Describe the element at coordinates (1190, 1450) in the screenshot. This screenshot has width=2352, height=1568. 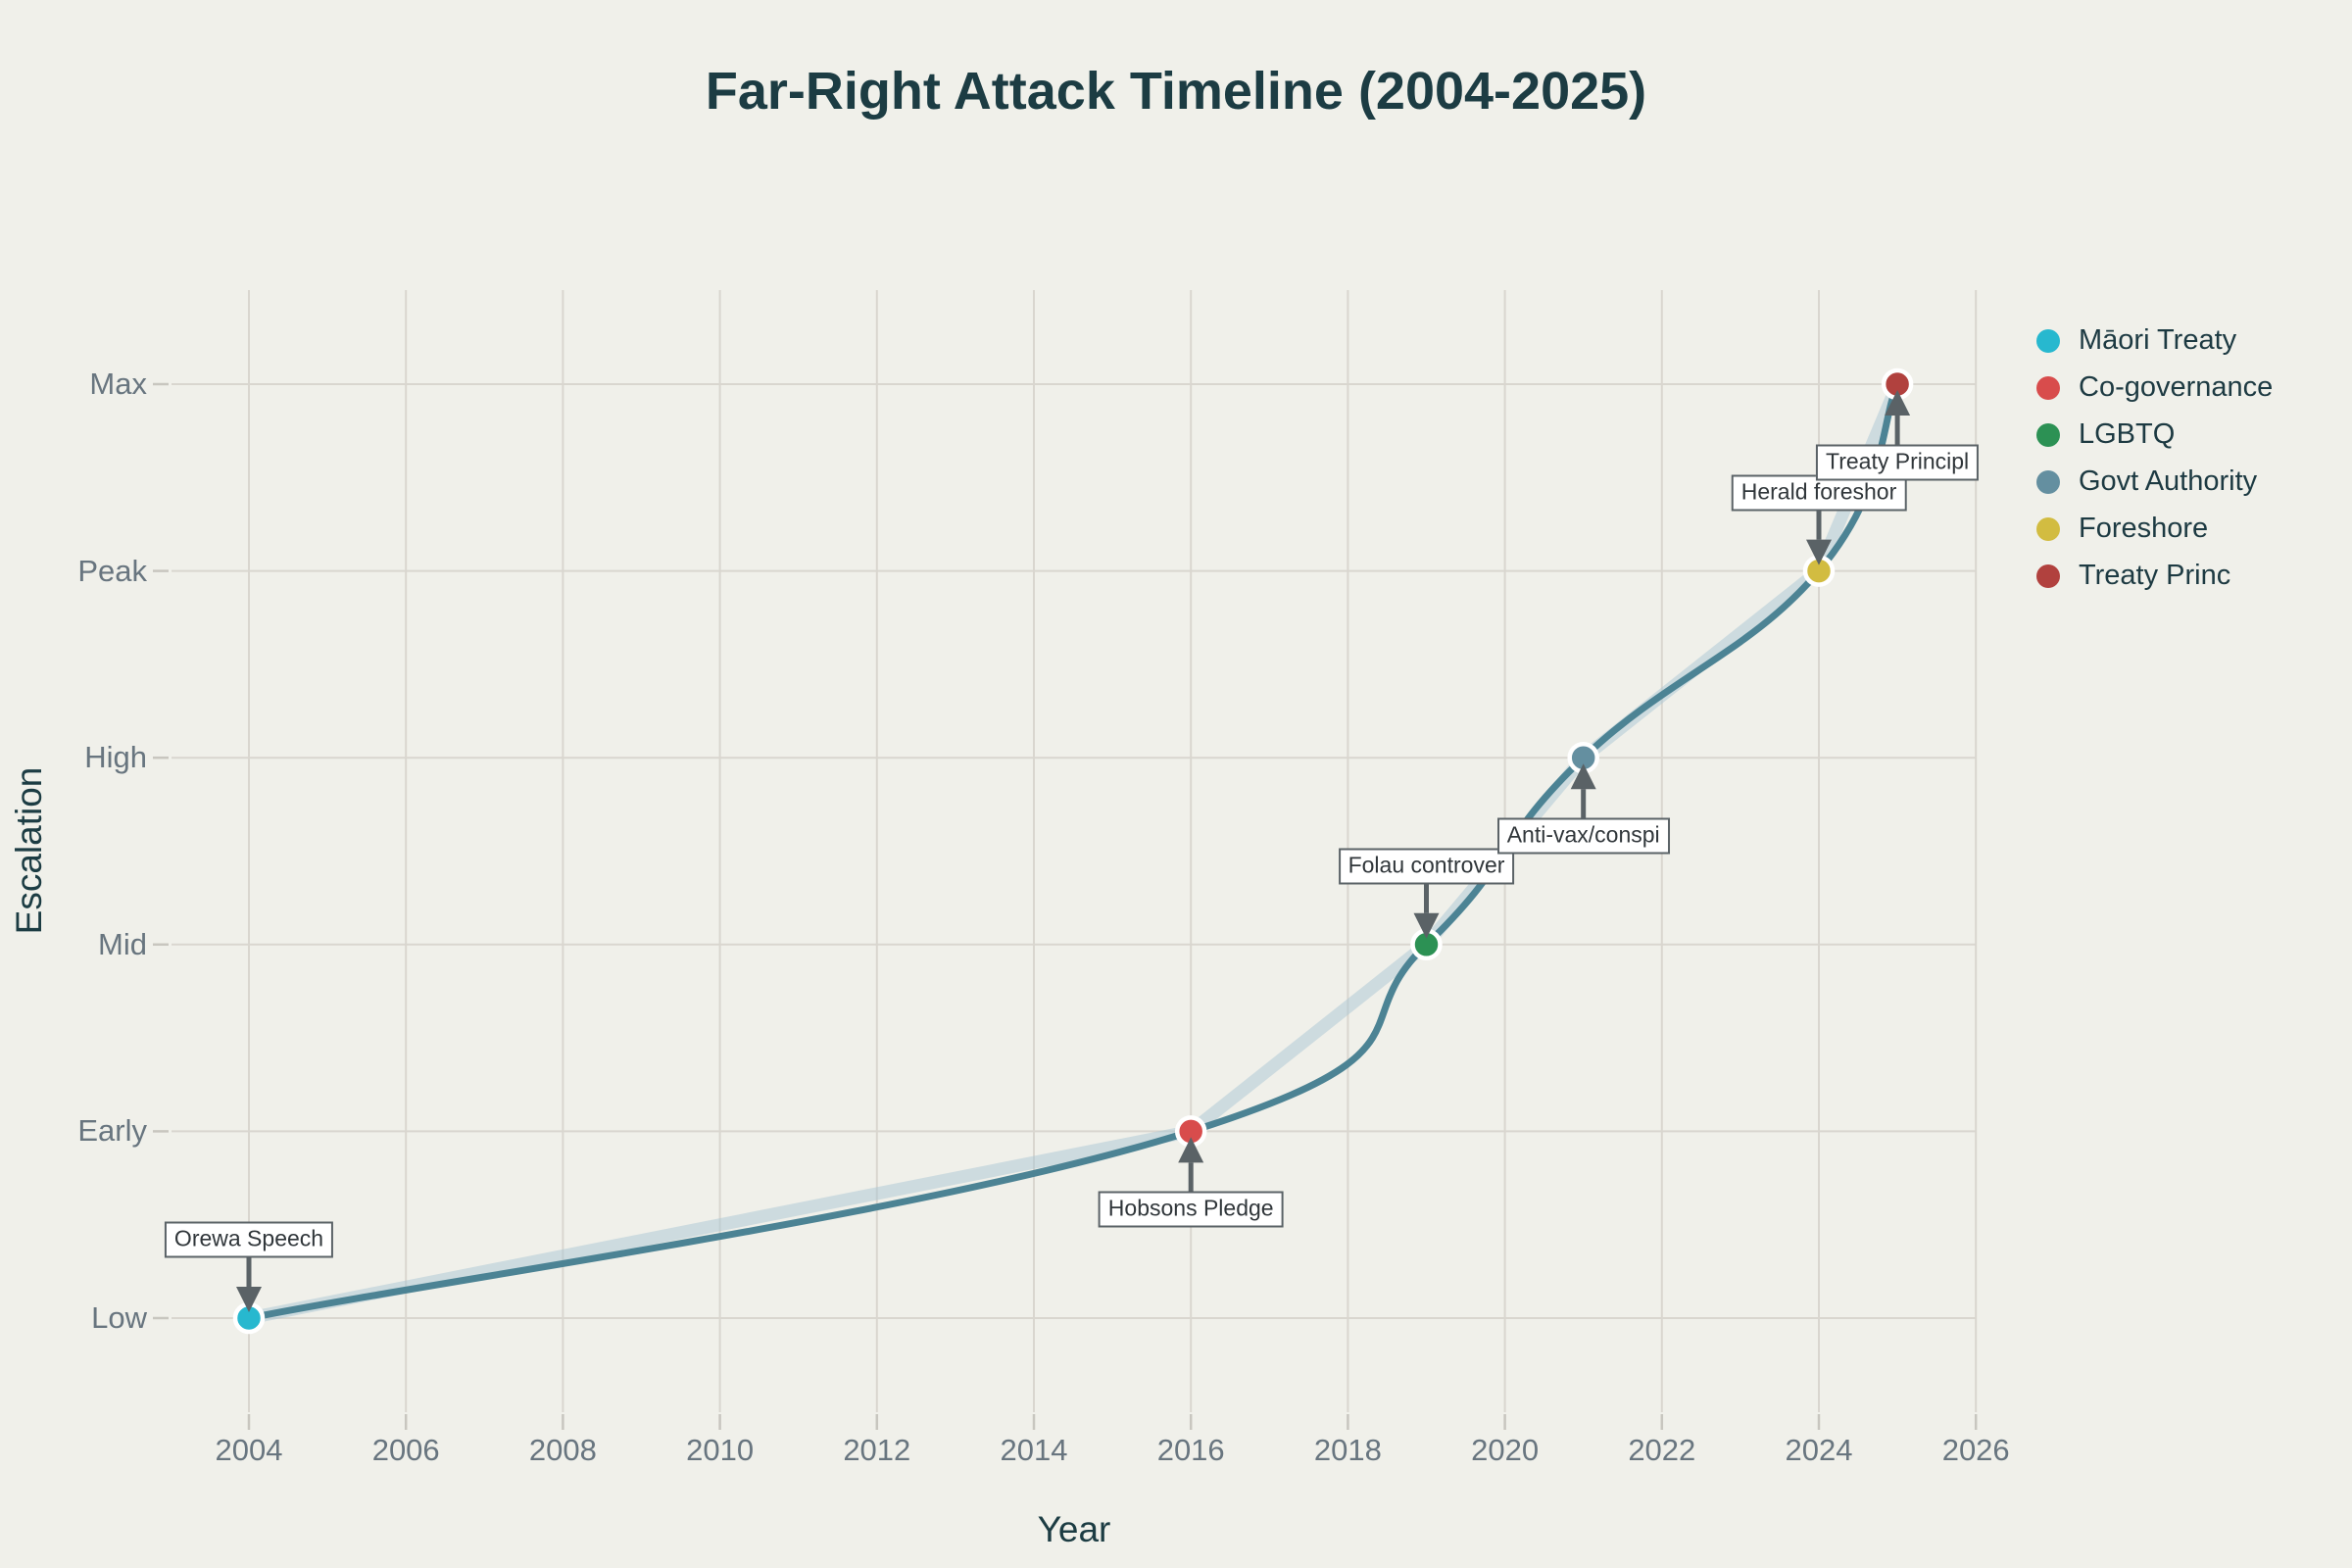
I see `x-tick-label: 2016` at that location.